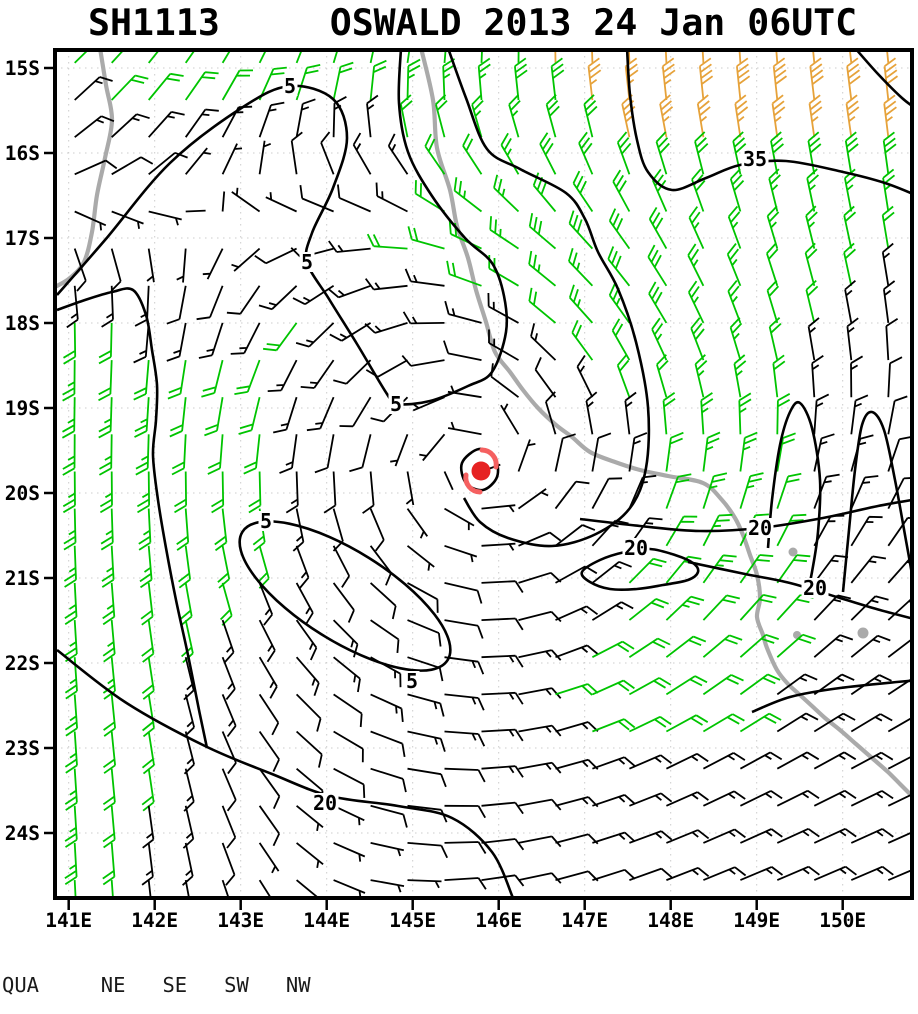 This screenshot has height=1014, width=918. Describe the element at coordinates (22, 833) in the screenshot. I see `lat-tick-label: 24S` at that location.